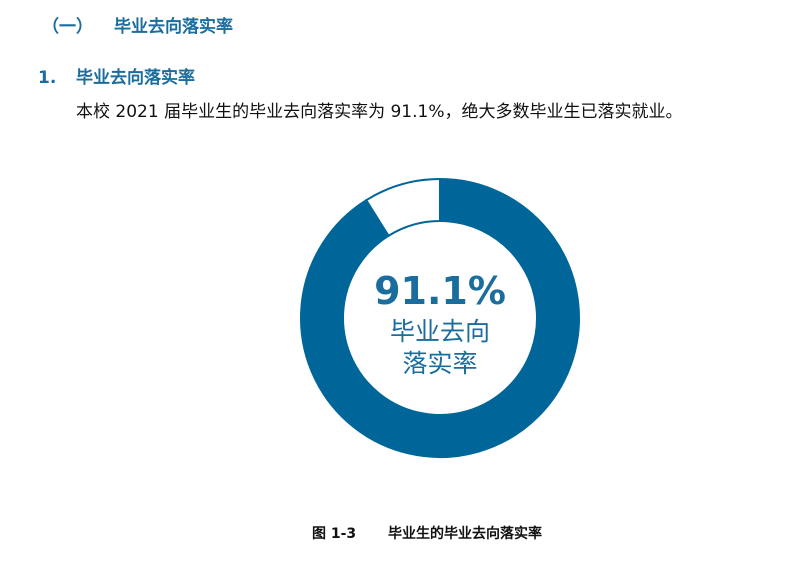 This screenshot has width=805, height=581. What do you see at coordinates (116, 78) in the screenshot?
I see `subsection-heading: 1. 毕业去向落实率` at bounding box center [116, 78].